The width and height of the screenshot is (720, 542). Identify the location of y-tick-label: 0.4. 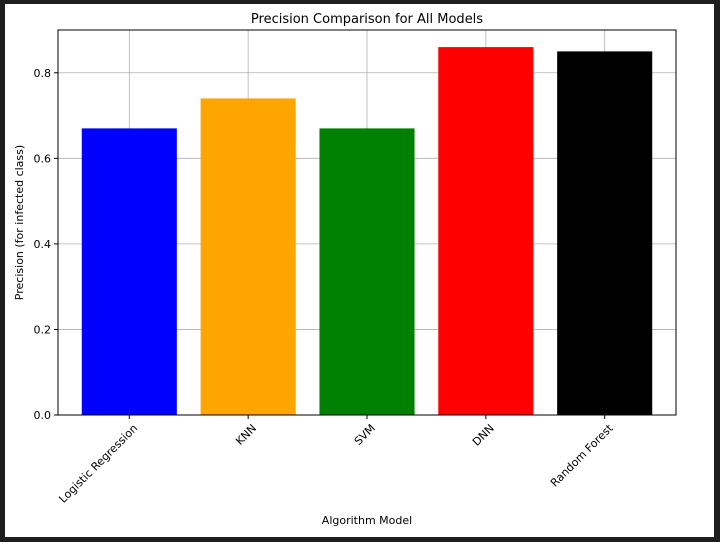
(43, 244).